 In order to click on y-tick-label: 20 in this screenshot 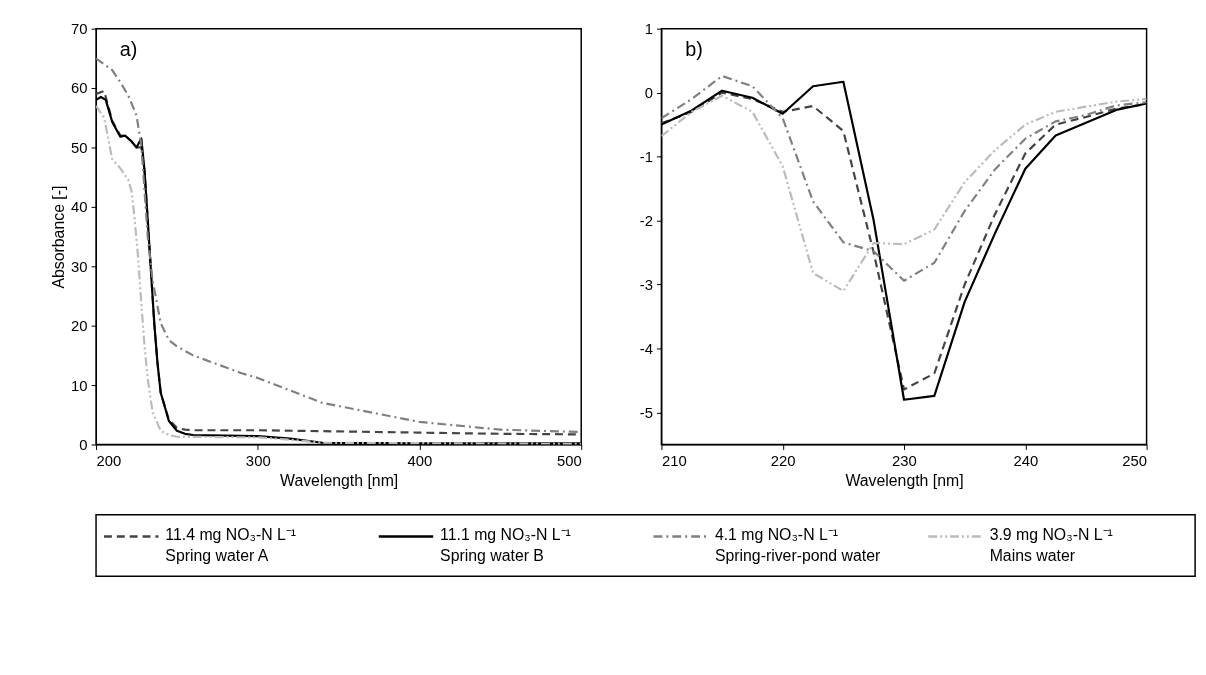, I will do `click(79, 326)`.